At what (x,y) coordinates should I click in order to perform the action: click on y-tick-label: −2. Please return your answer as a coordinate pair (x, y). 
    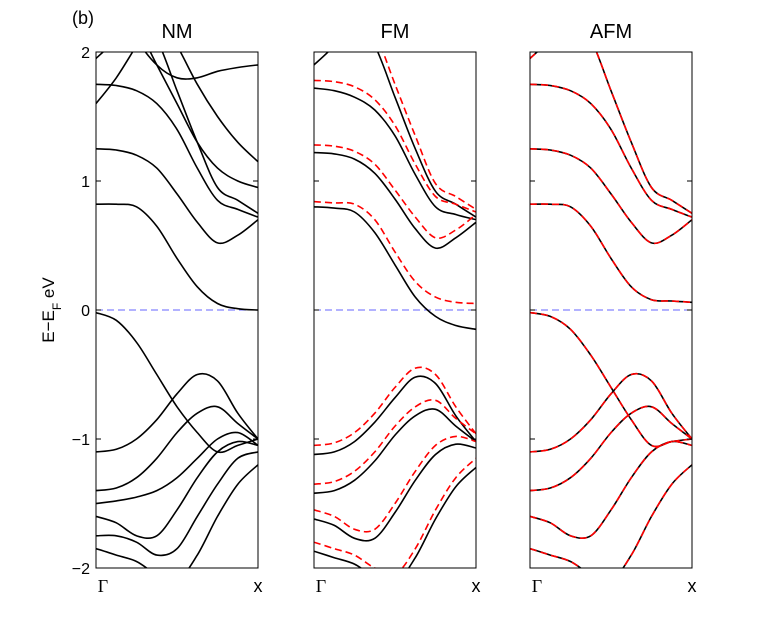
    Looking at the image, I should click on (81, 569).